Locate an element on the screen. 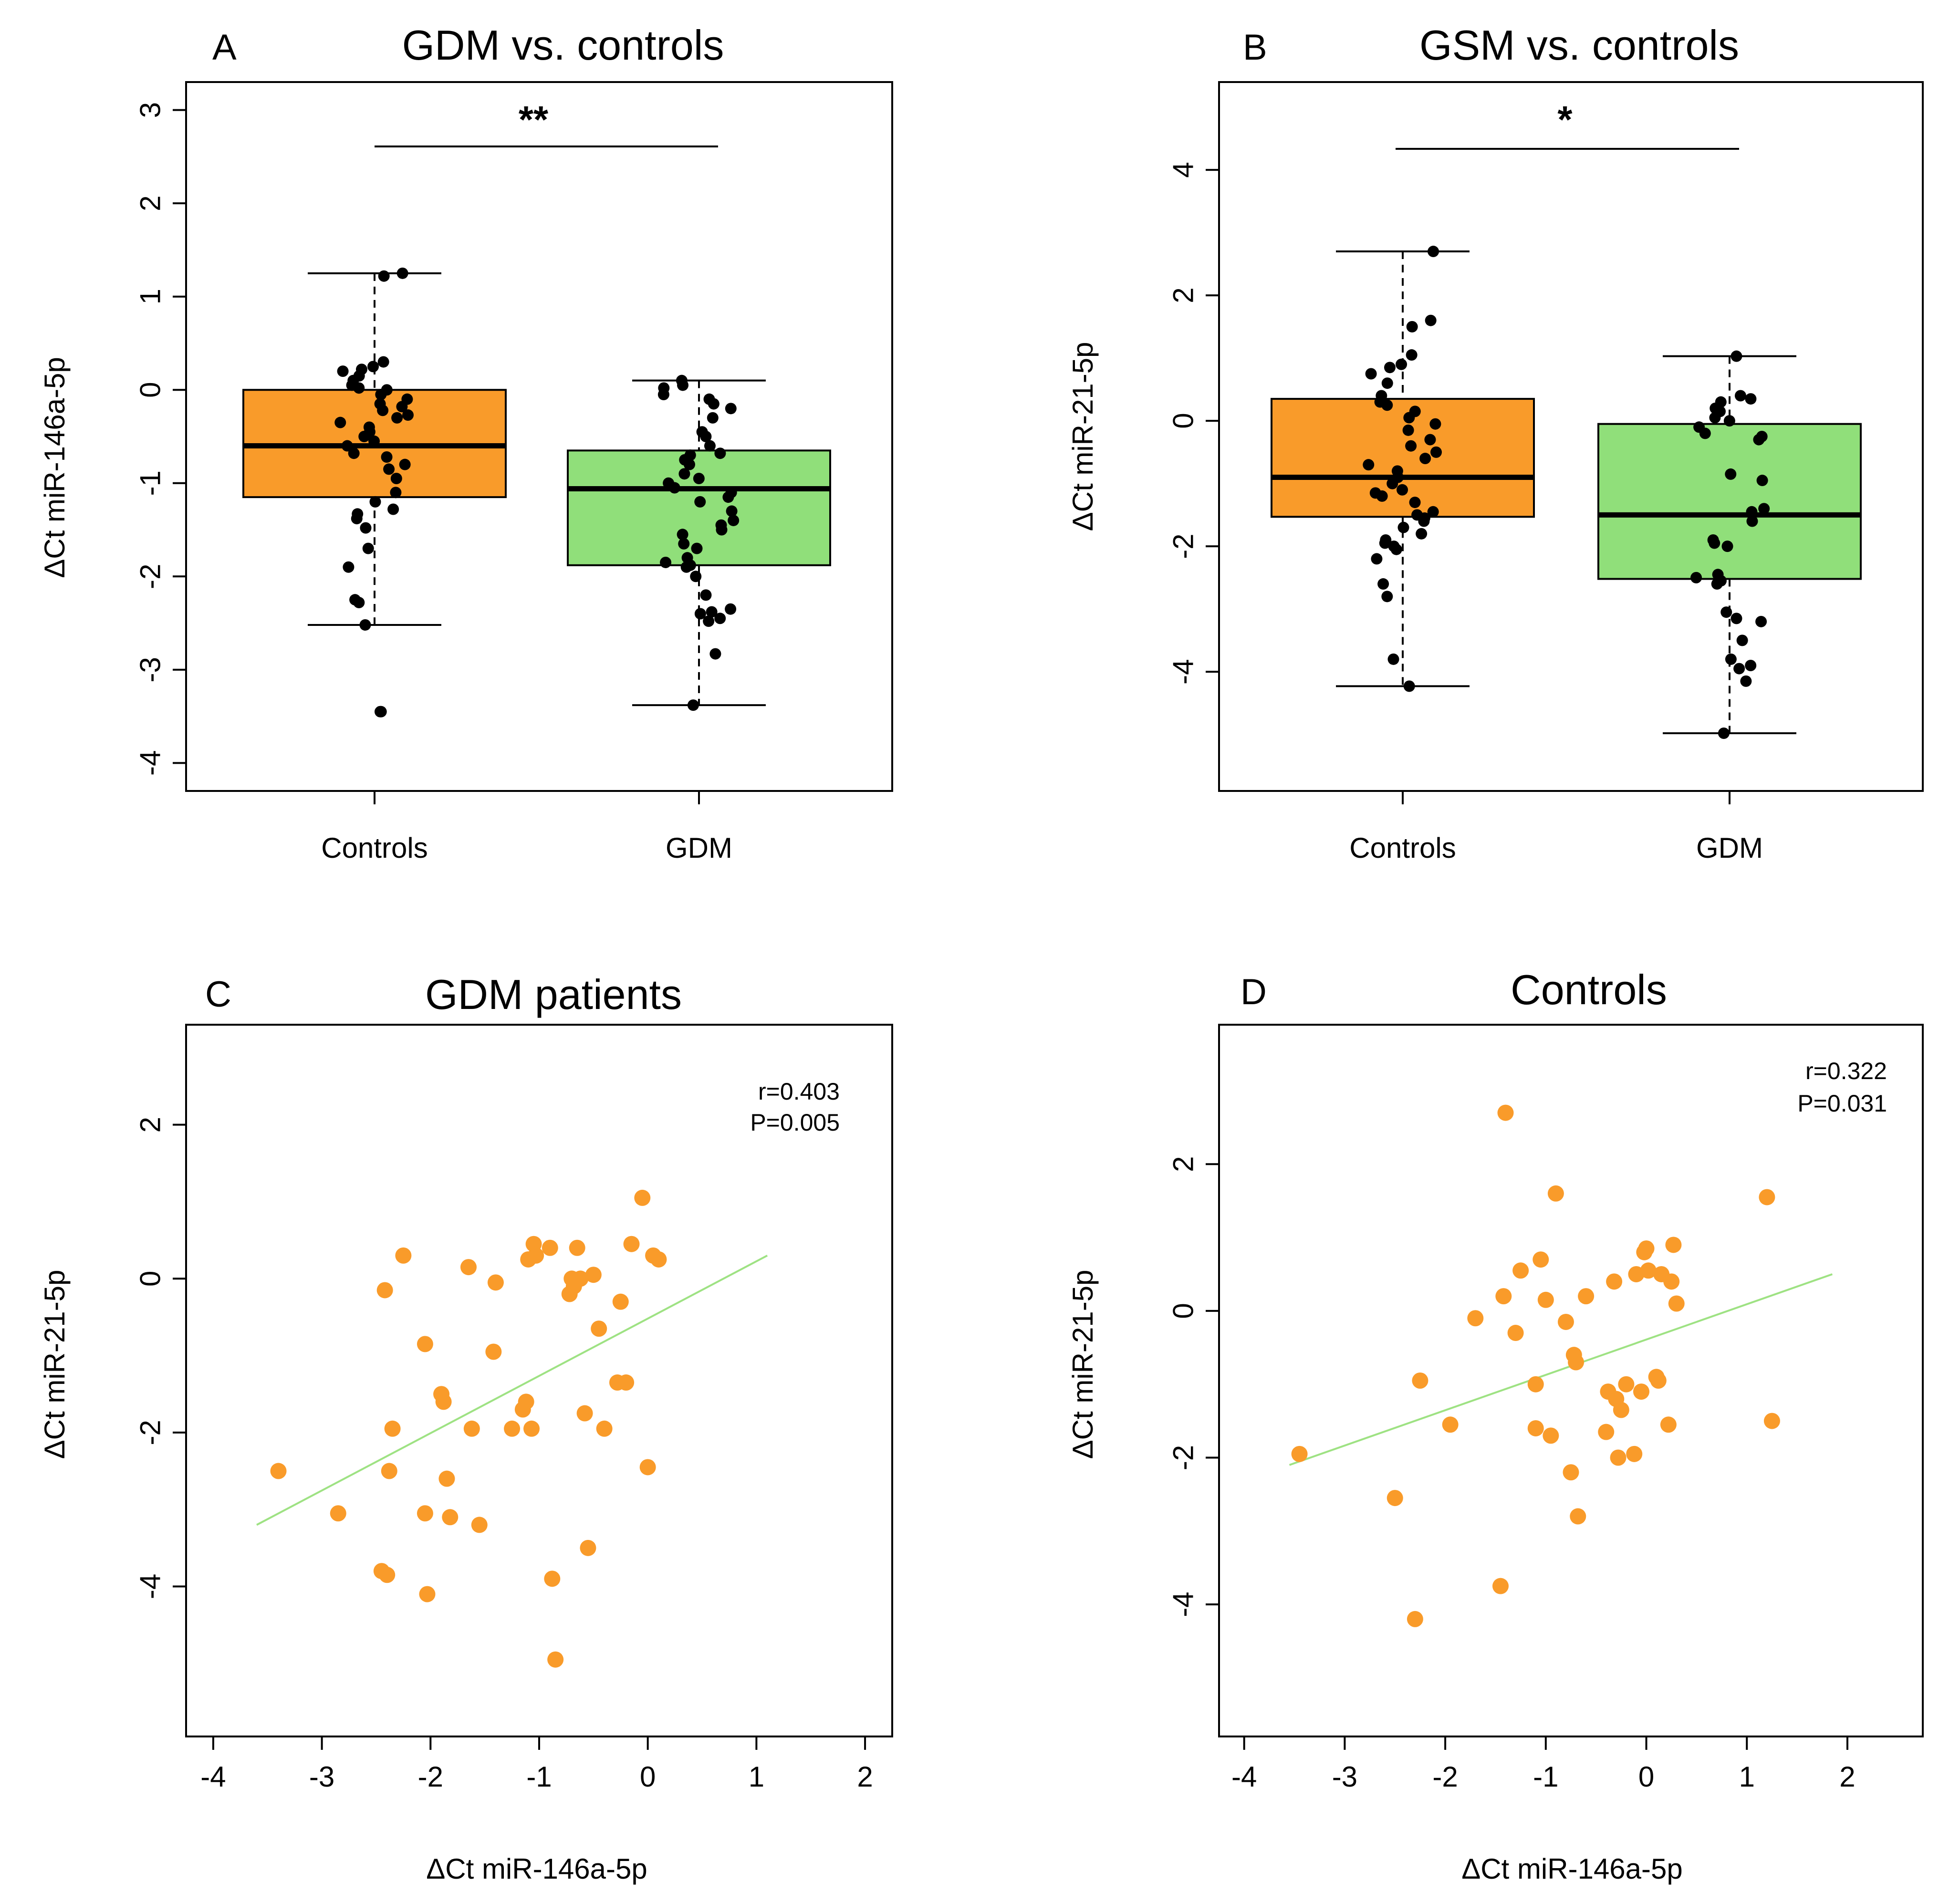 The width and height of the screenshot is (1960, 1892). y-tick-label: -3 is located at coordinates (151, 669).